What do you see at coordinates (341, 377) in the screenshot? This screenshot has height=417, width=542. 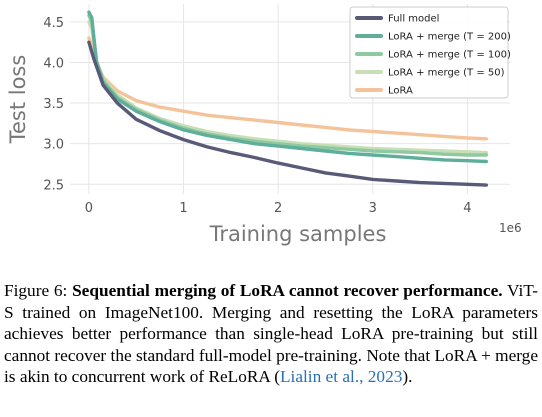 I see `citation-link: Lialin et al., 2023` at bounding box center [341, 377].